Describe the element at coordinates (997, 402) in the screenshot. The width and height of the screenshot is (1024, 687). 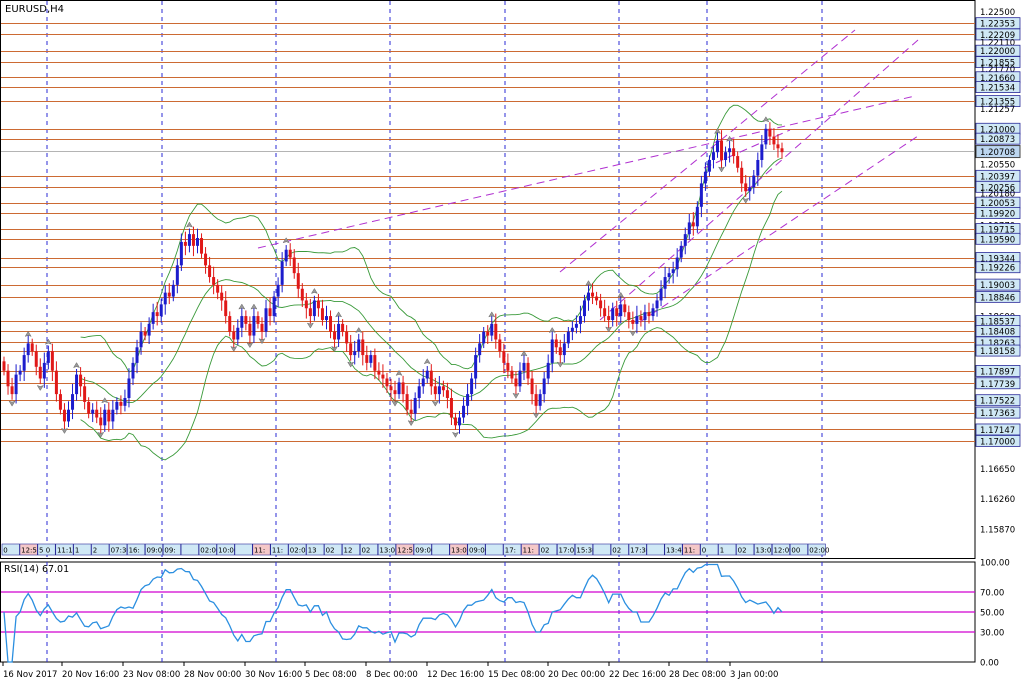
I see `price-tick-label: 1.17522` at that location.